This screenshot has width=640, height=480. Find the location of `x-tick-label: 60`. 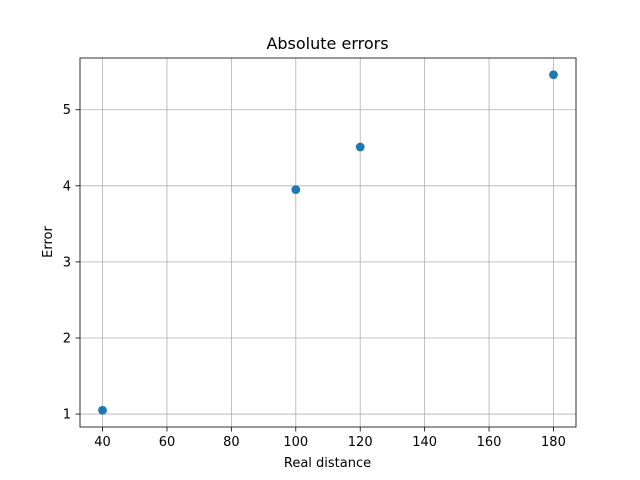

x-tick-label: 60 is located at coordinates (167, 442).